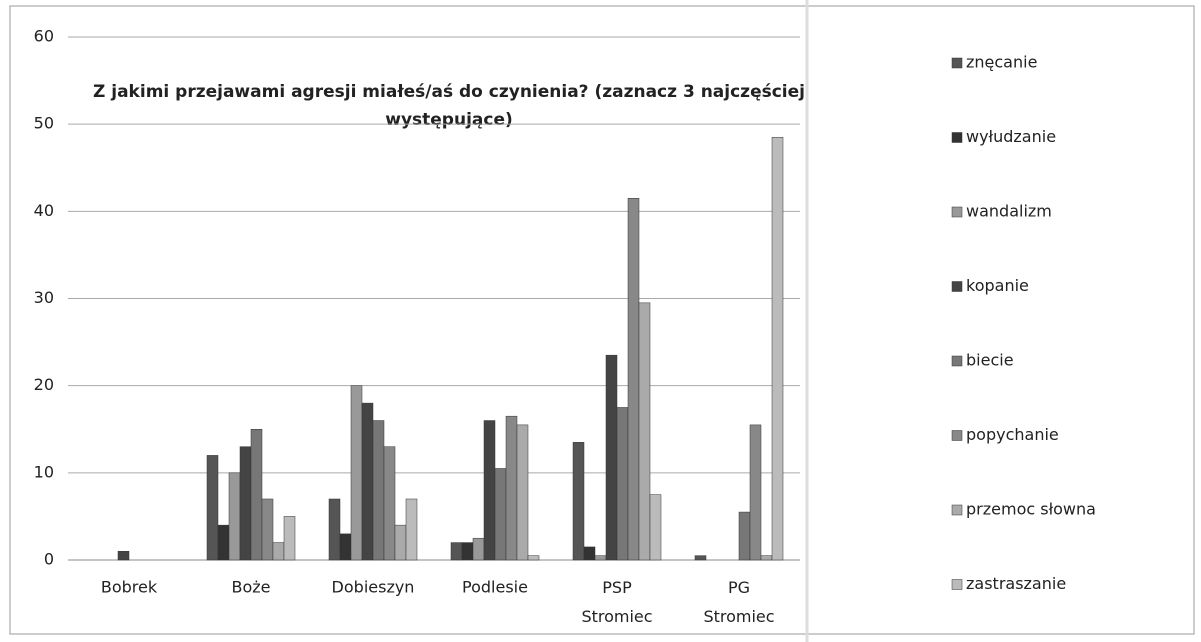  Describe the element at coordinates (997, 285) in the screenshot. I see `legend-label: kopanie` at that location.